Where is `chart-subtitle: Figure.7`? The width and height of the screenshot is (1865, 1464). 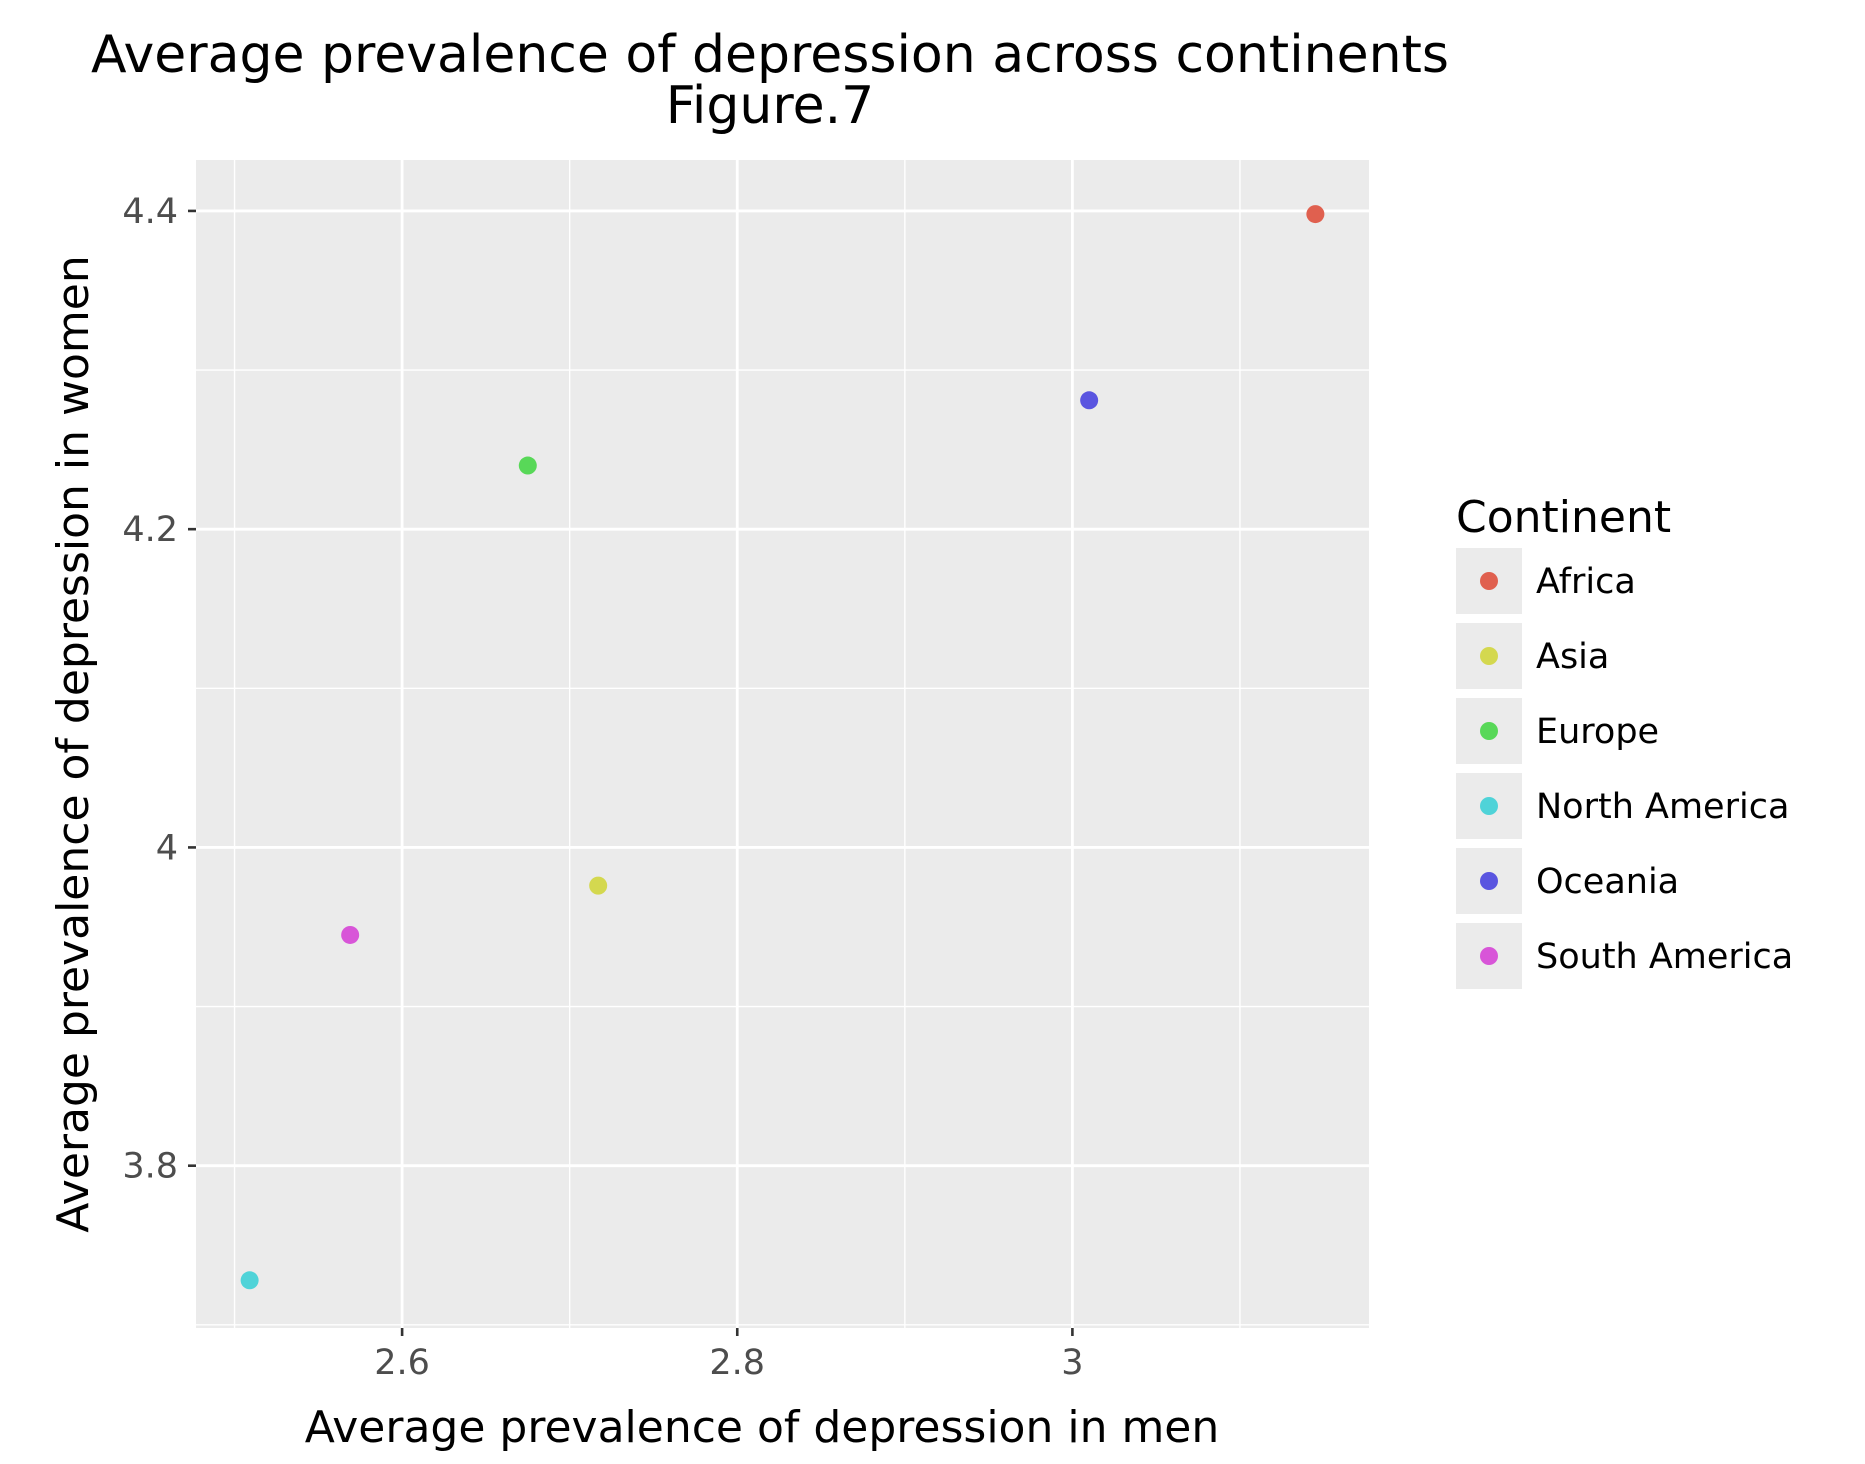
chart-subtitle: Figure.7 is located at coordinates (770, 106).